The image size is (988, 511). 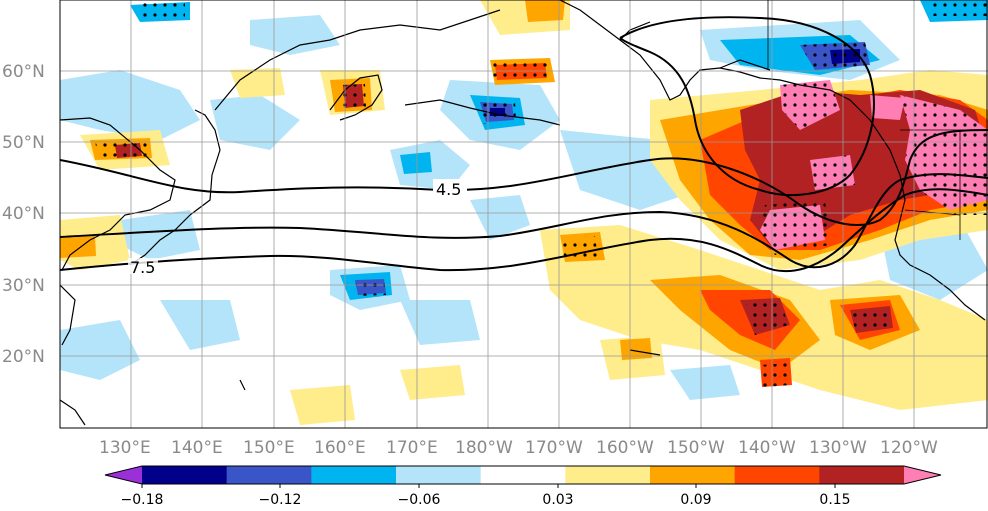 What do you see at coordinates (922, 475) in the screenshot?
I see `colorbar-extend-high` at bounding box center [922, 475].